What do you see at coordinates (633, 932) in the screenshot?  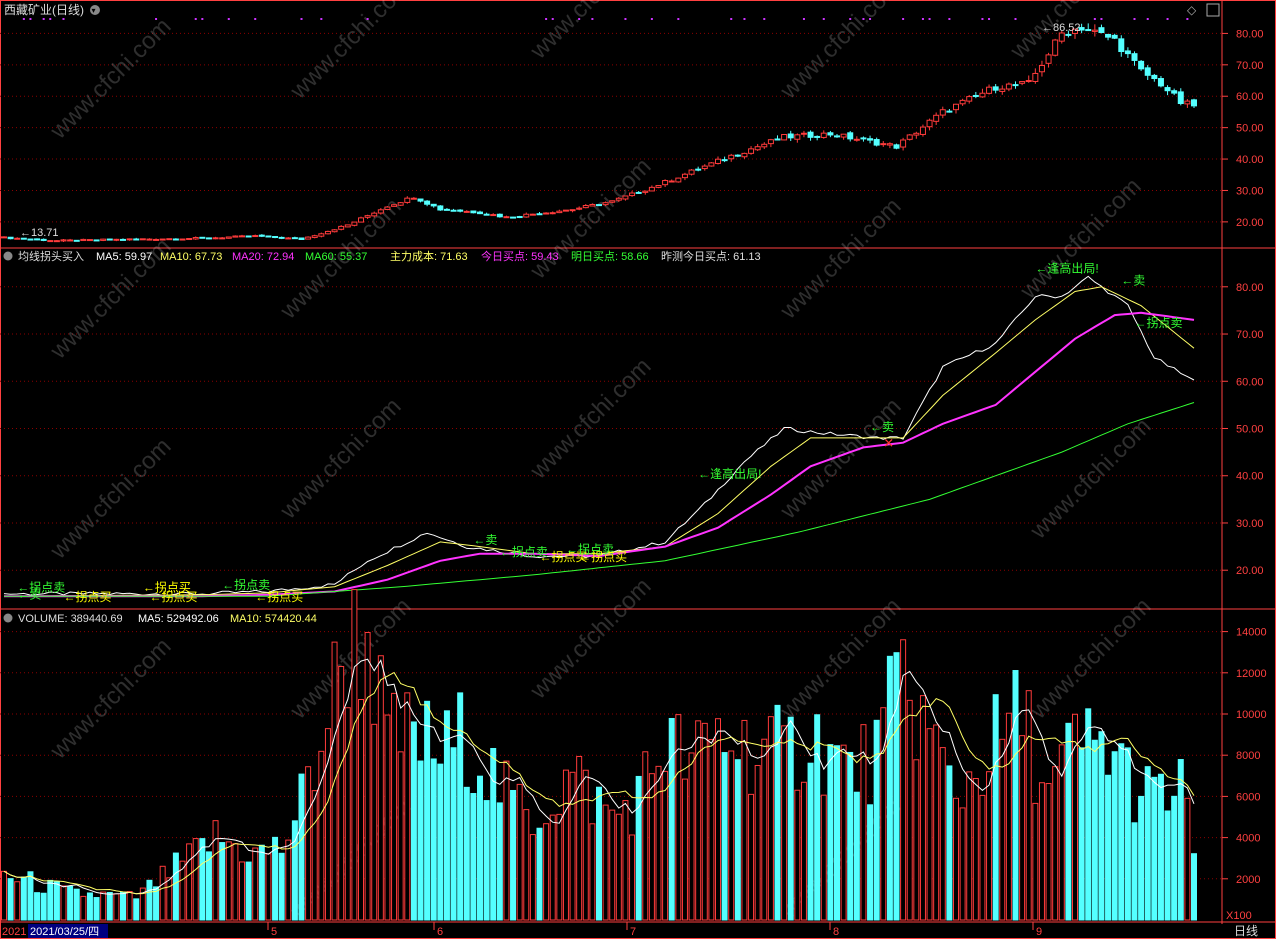 I see `month-label: 7` at bounding box center [633, 932].